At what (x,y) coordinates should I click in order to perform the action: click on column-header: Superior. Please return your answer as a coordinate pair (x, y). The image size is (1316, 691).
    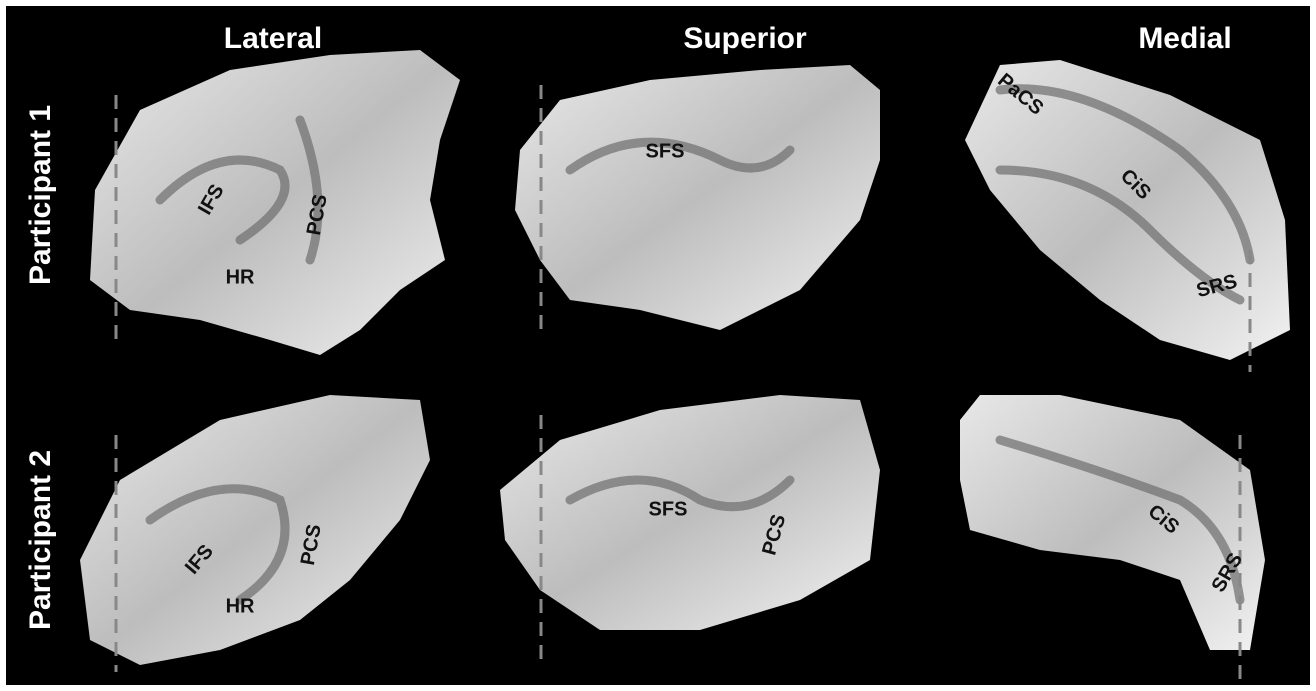
    Looking at the image, I should click on (745, 38).